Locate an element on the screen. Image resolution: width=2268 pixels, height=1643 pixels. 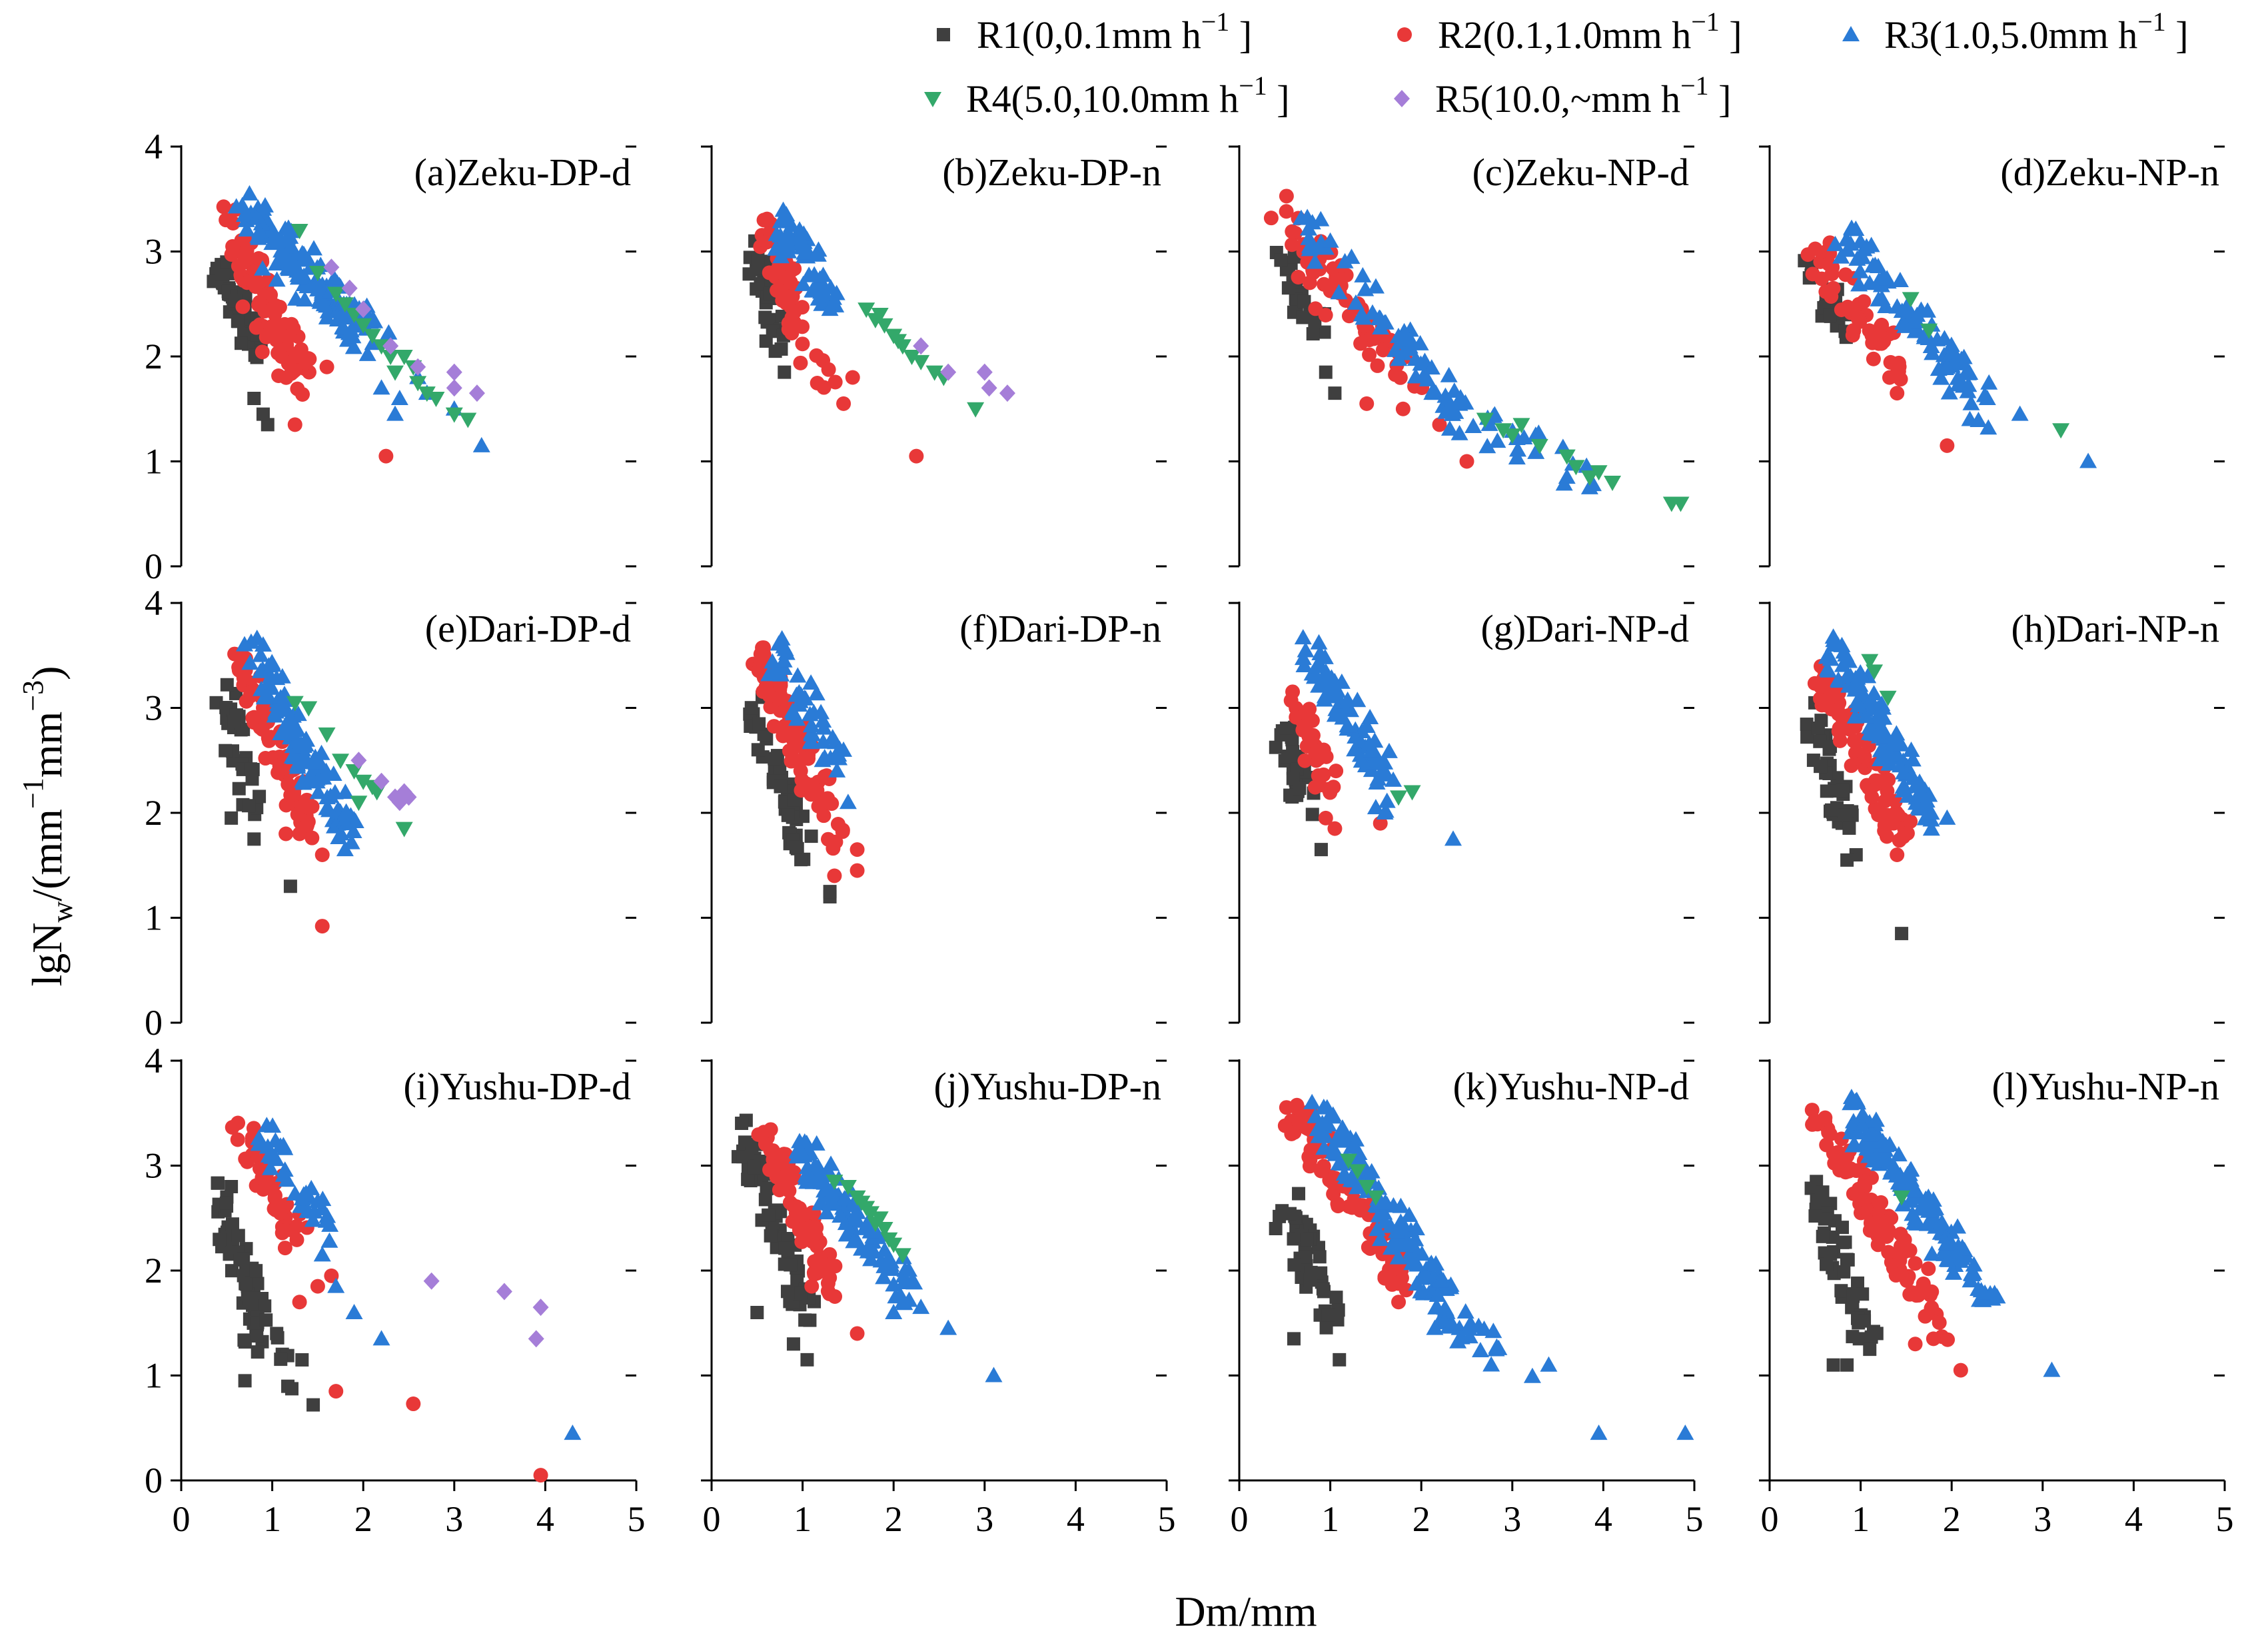
y-tick-label: 4 is located at coordinates (154, 147).